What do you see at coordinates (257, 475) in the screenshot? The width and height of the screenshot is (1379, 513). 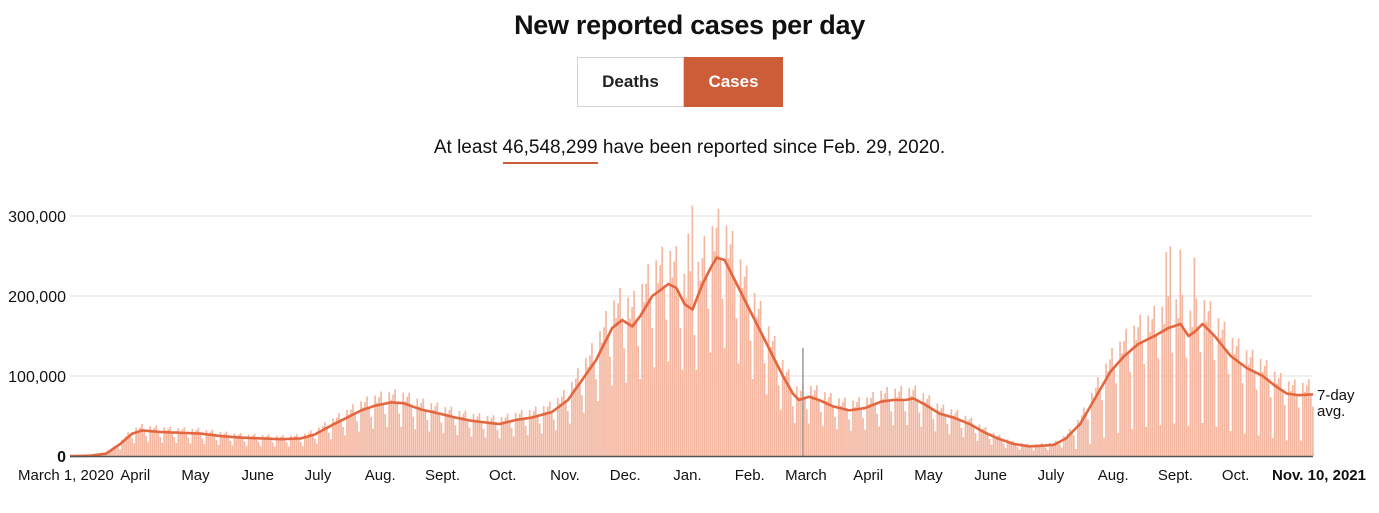 I see `x-tick-label: June` at bounding box center [257, 475].